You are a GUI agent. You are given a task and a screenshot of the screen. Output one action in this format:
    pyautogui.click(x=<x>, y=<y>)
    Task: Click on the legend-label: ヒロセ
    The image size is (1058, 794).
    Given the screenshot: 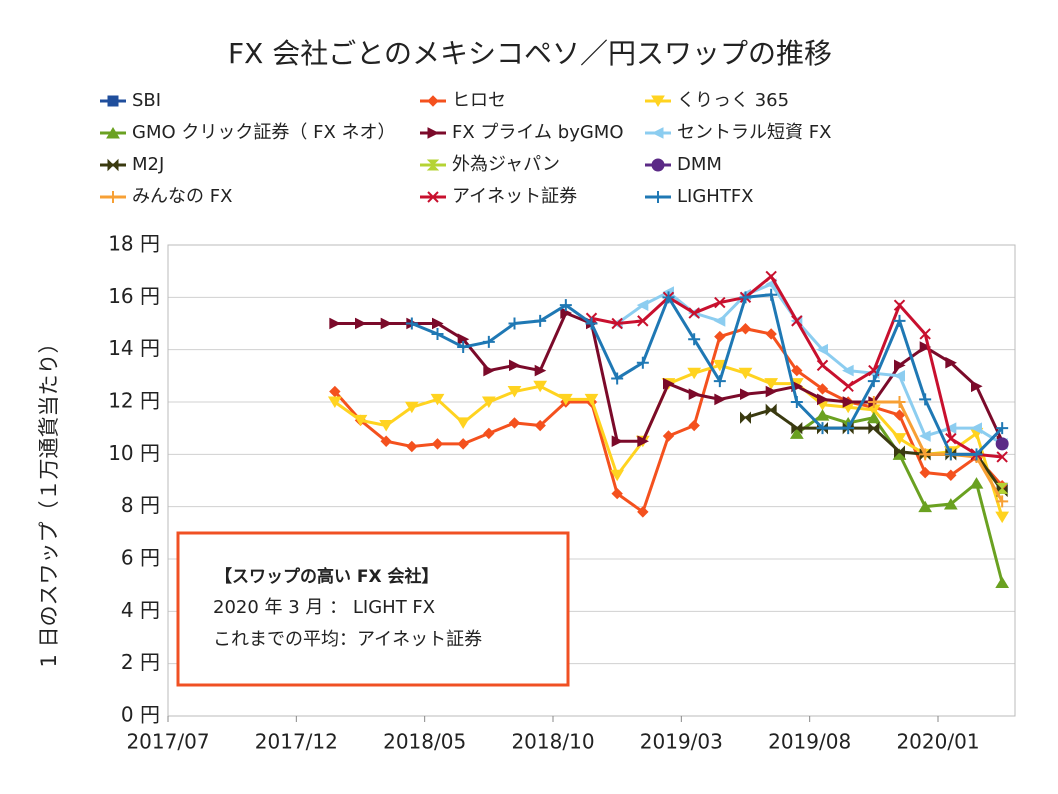 What is the action you would take?
    pyautogui.click(x=479, y=100)
    